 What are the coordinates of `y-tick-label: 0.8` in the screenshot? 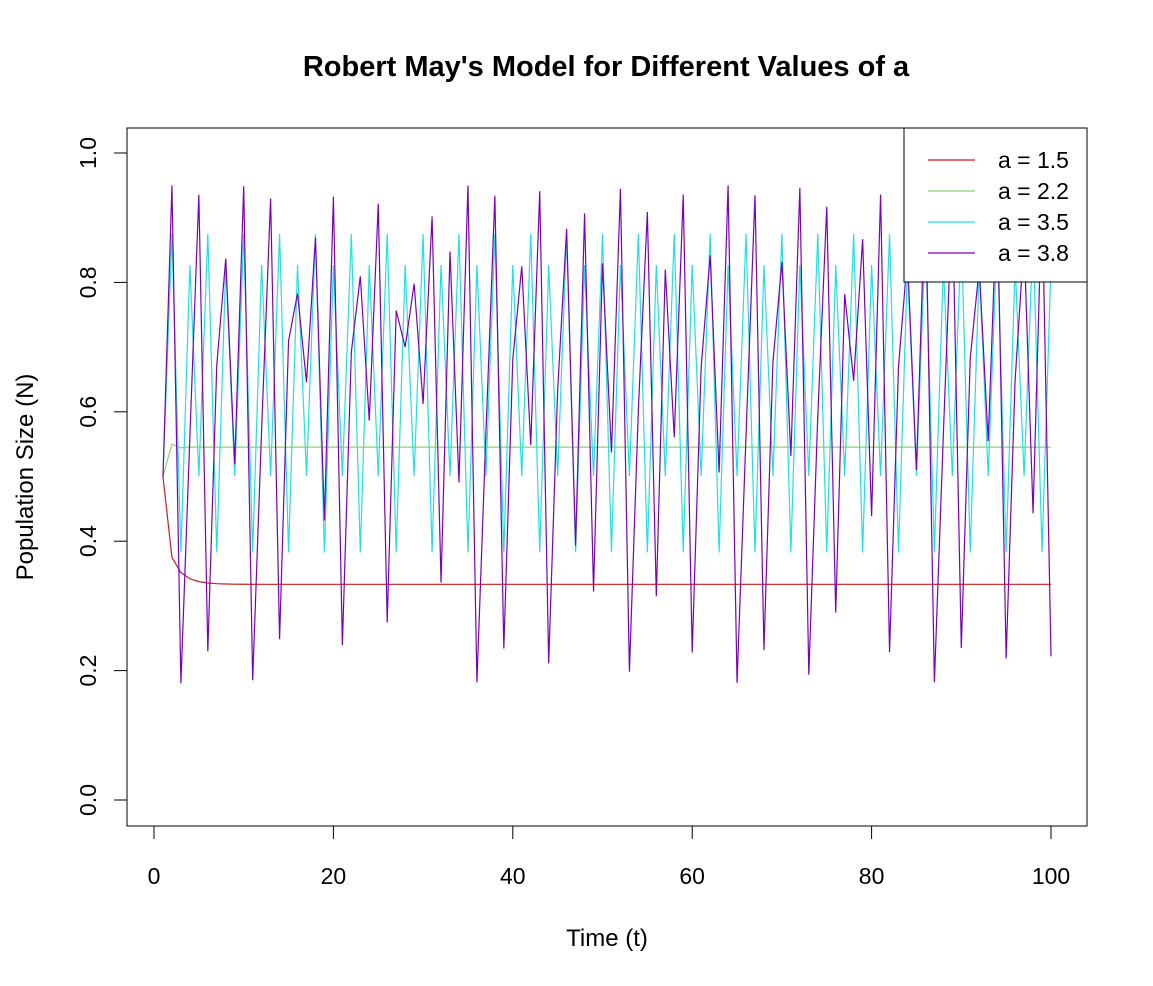 It's located at (88, 282).